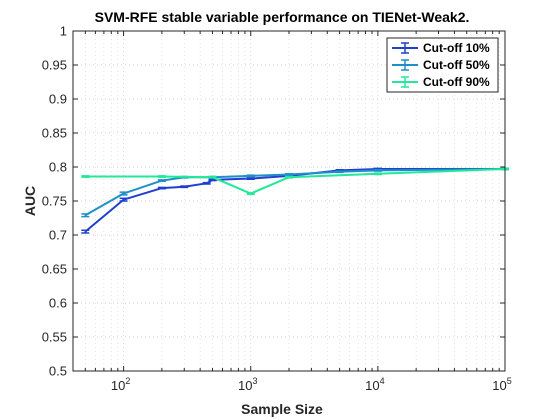 The image size is (560, 420). What do you see at coordinates (58, 99) in the screenshot?
I see `y-tick-label: 0.9` at bounding box center [58, 99].